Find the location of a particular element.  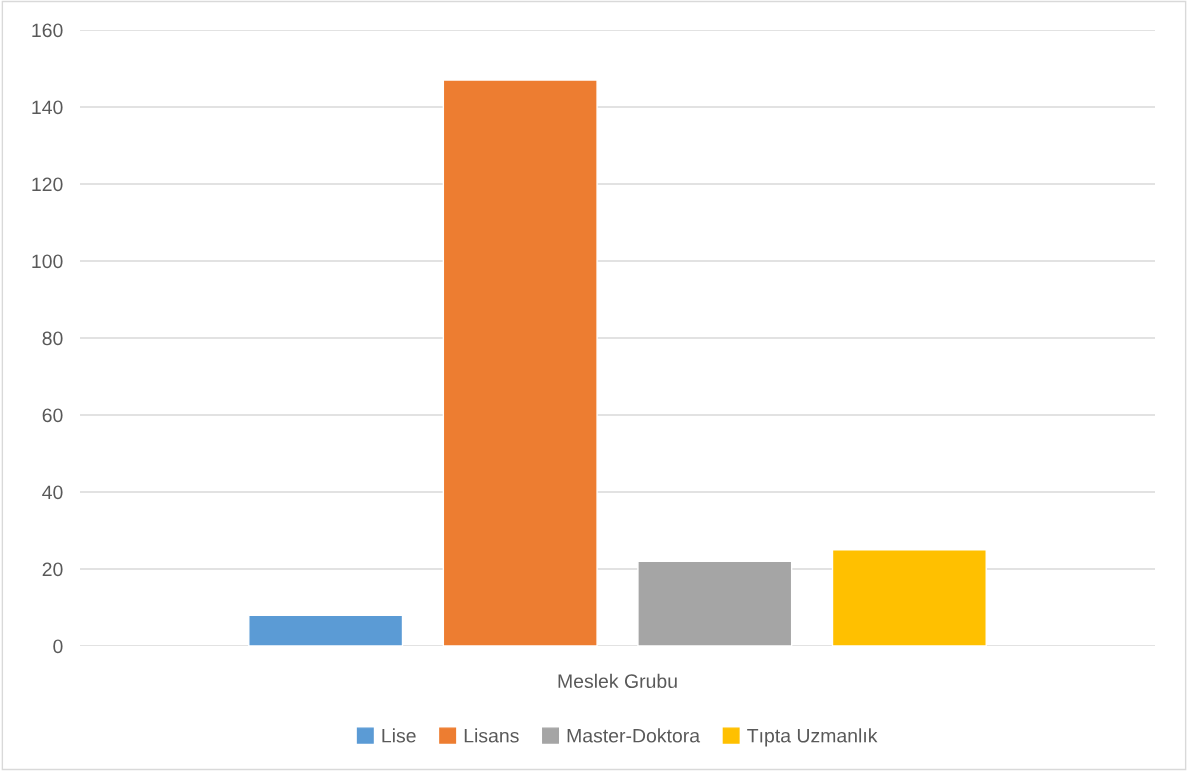

legend-label: Lise is located at coordinates (399, 735).